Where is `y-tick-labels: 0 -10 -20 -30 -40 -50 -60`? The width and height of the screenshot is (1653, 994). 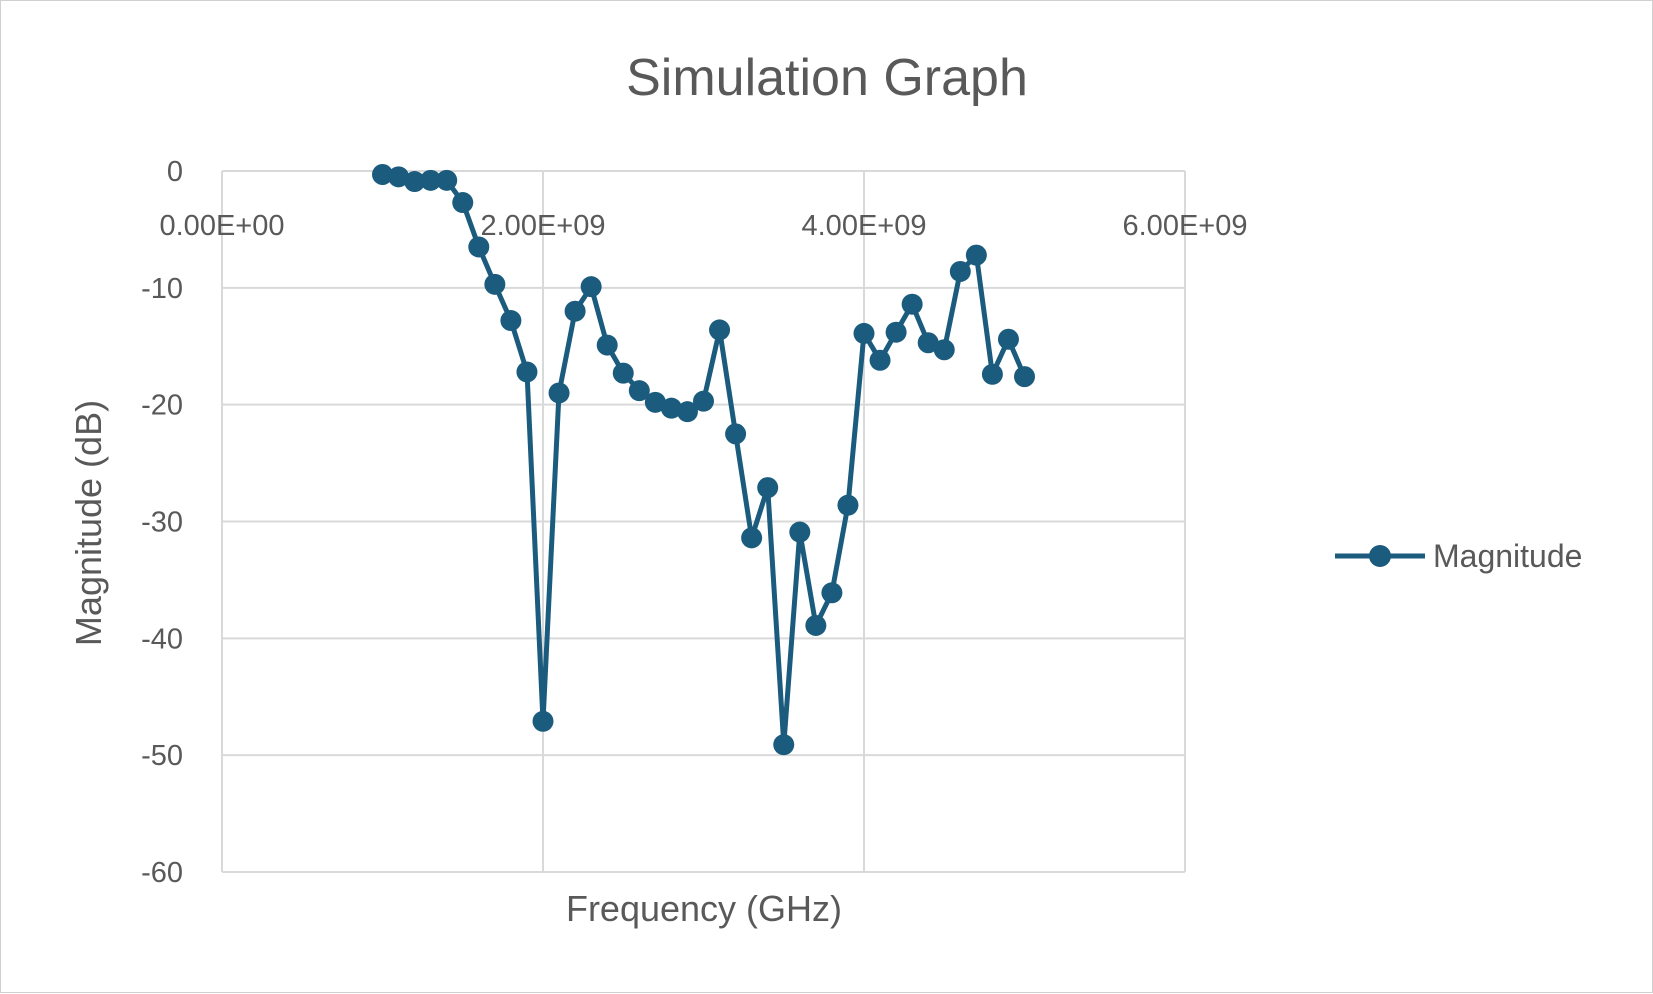 y-tick-labels: 0 -10 -20 -30 -40 -50 -60 is located at coordinates (162, 522).